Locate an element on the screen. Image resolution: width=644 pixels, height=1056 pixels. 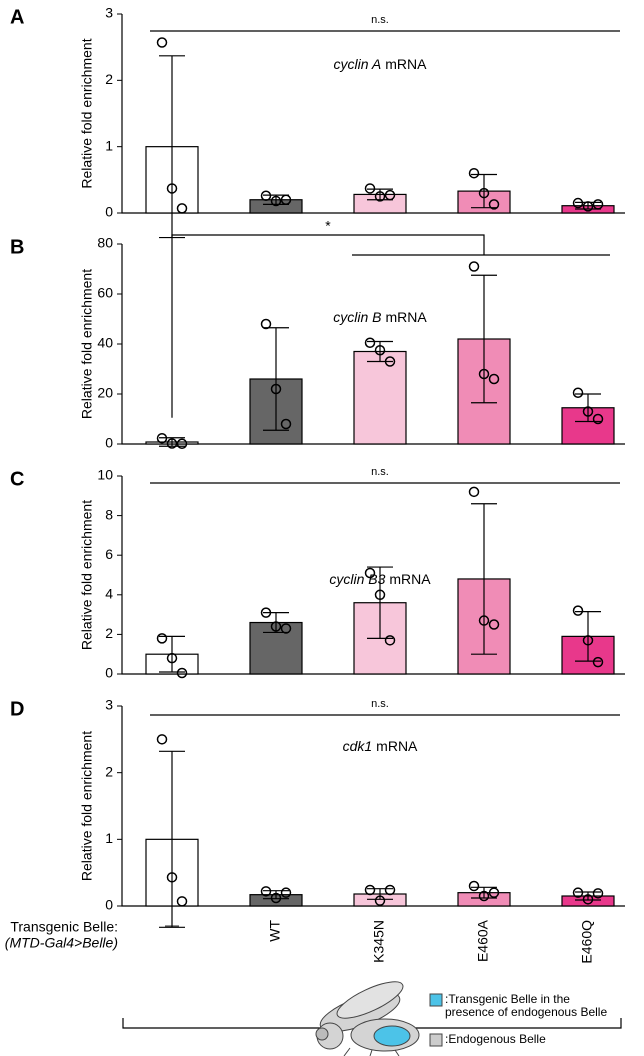
title-gene: cyclin A is located at coordinates (358, 64).